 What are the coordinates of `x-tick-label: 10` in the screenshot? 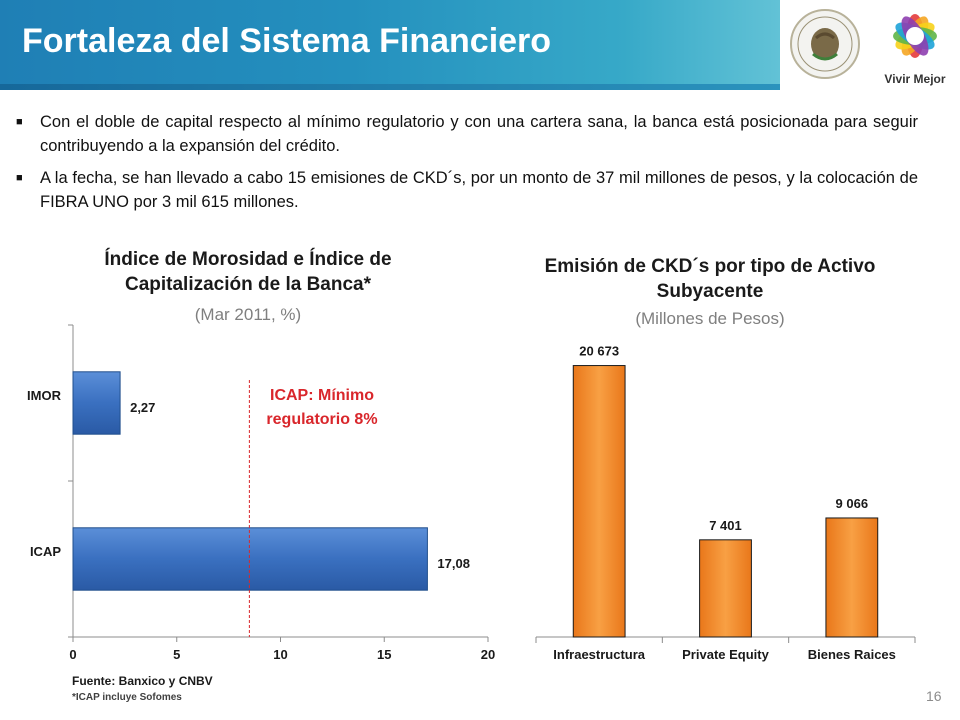 It's located at (280, 654).